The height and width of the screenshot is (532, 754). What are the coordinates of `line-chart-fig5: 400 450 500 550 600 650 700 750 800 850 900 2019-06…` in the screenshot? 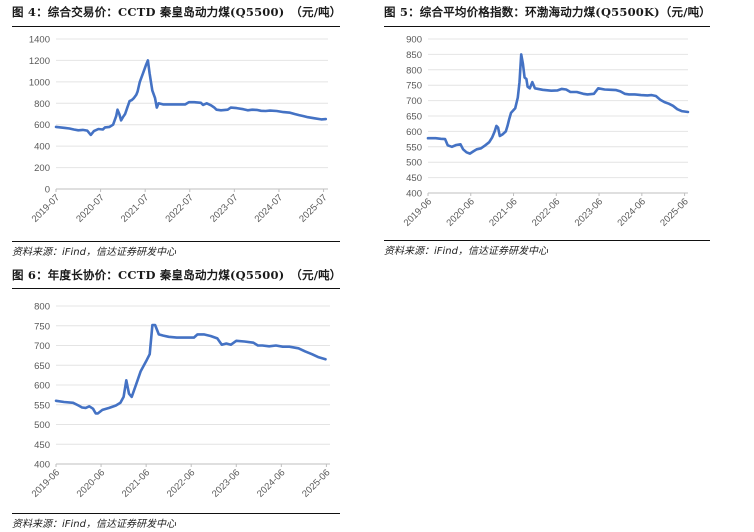 It's located at (546, 132).